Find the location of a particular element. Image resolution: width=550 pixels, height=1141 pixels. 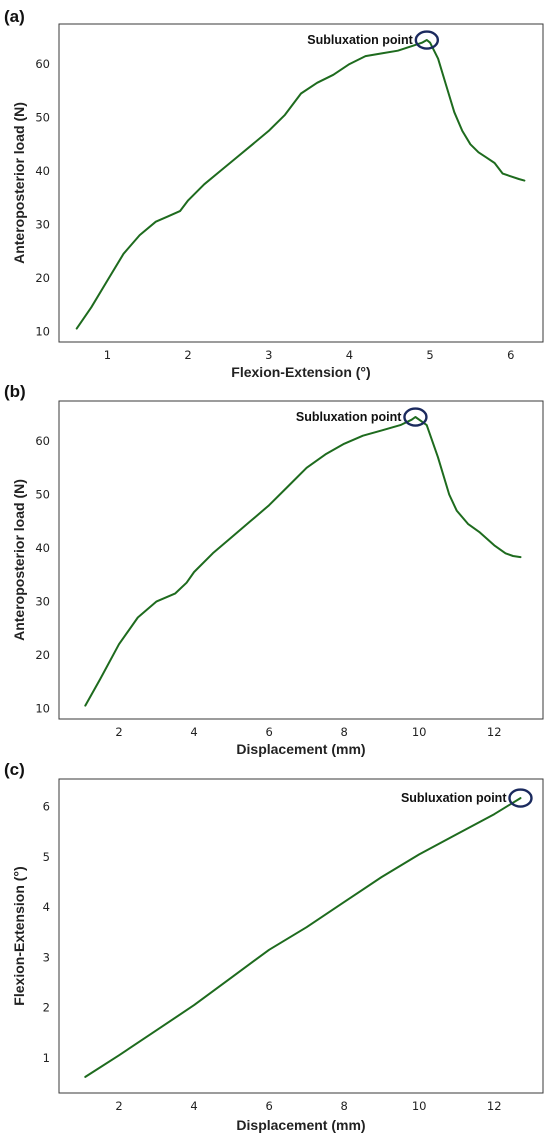

x-ticks-a: 1 2 3 4 5 6 is located at coordinates (309, 355).